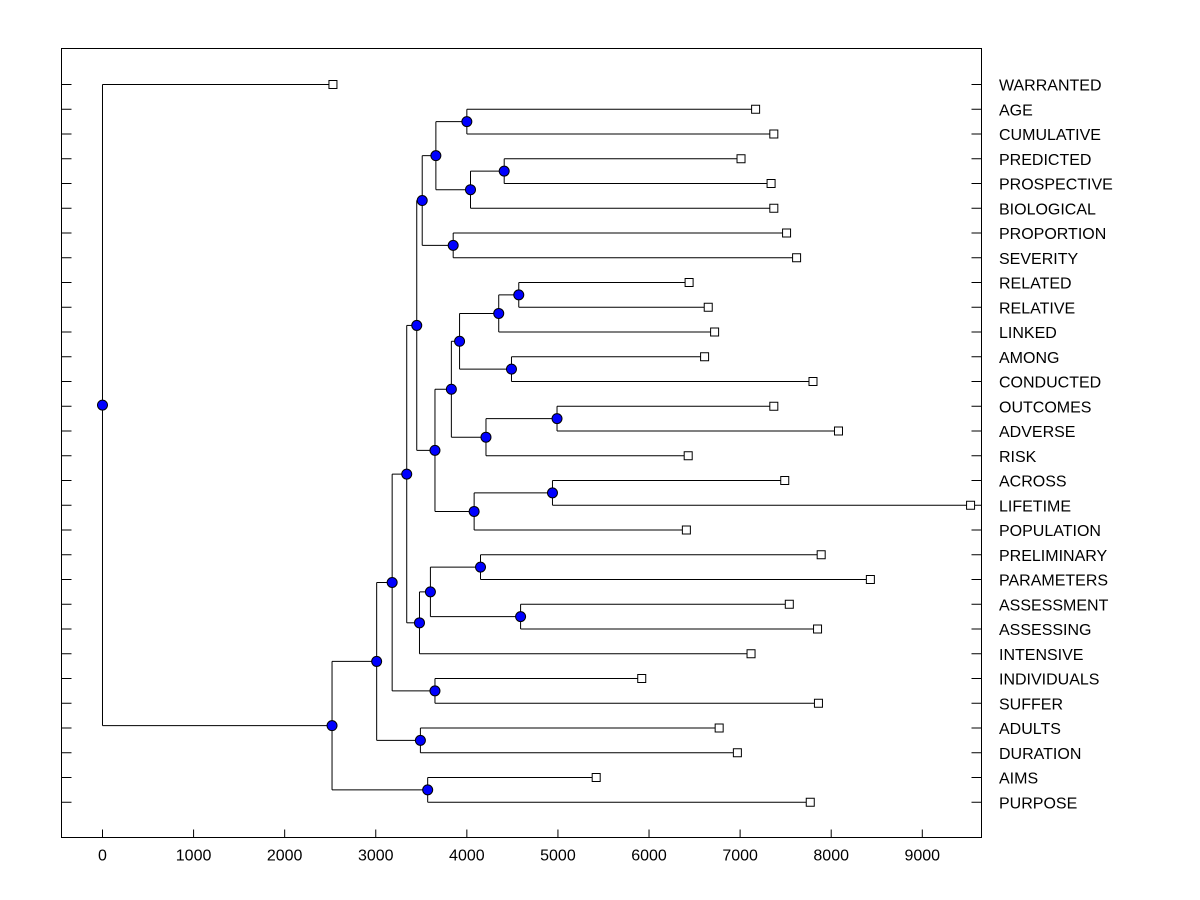 The width and height of the screenshot is (1200, 900). I want to click on leaf-label: PROPORTION, so click(1052, 234).